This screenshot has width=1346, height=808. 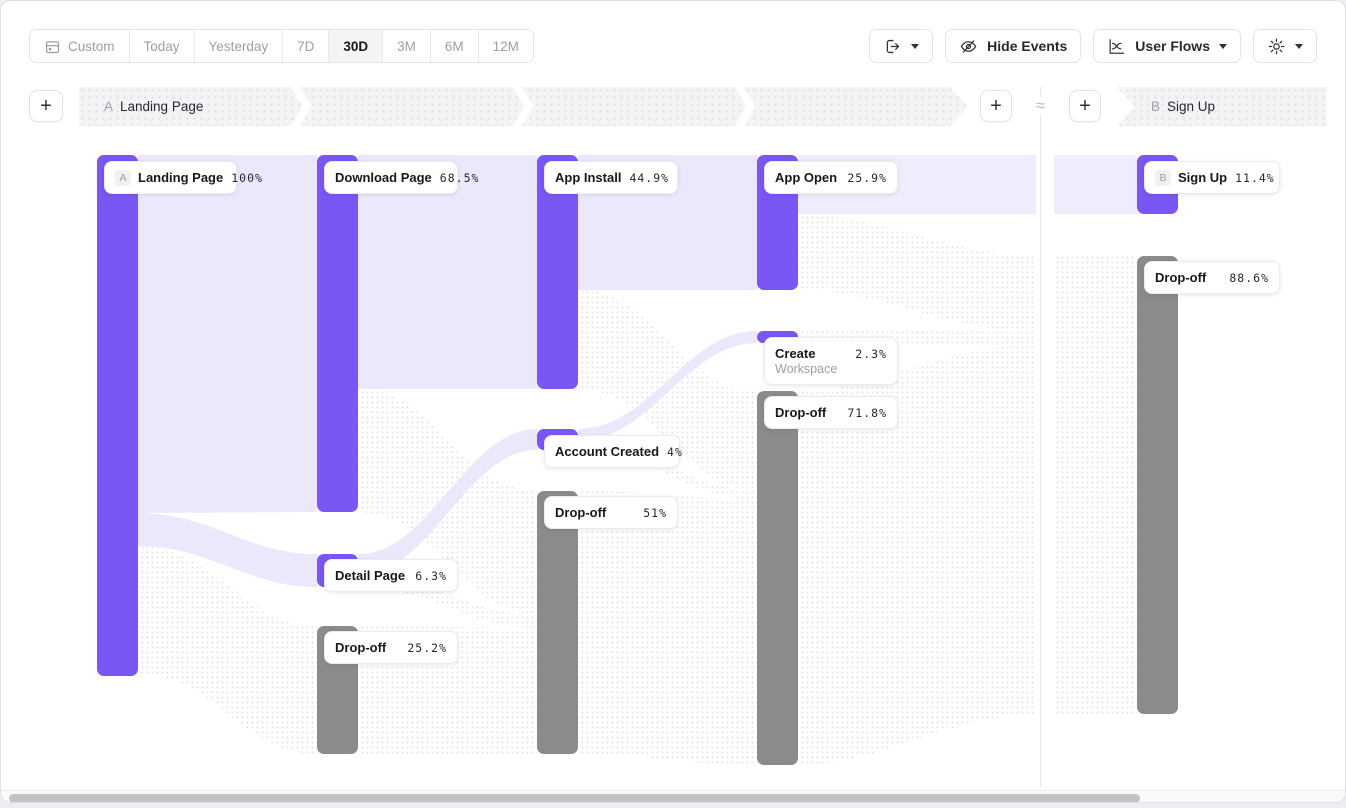 I want to click on step-a-badge: A, so click(x=123, y=177).